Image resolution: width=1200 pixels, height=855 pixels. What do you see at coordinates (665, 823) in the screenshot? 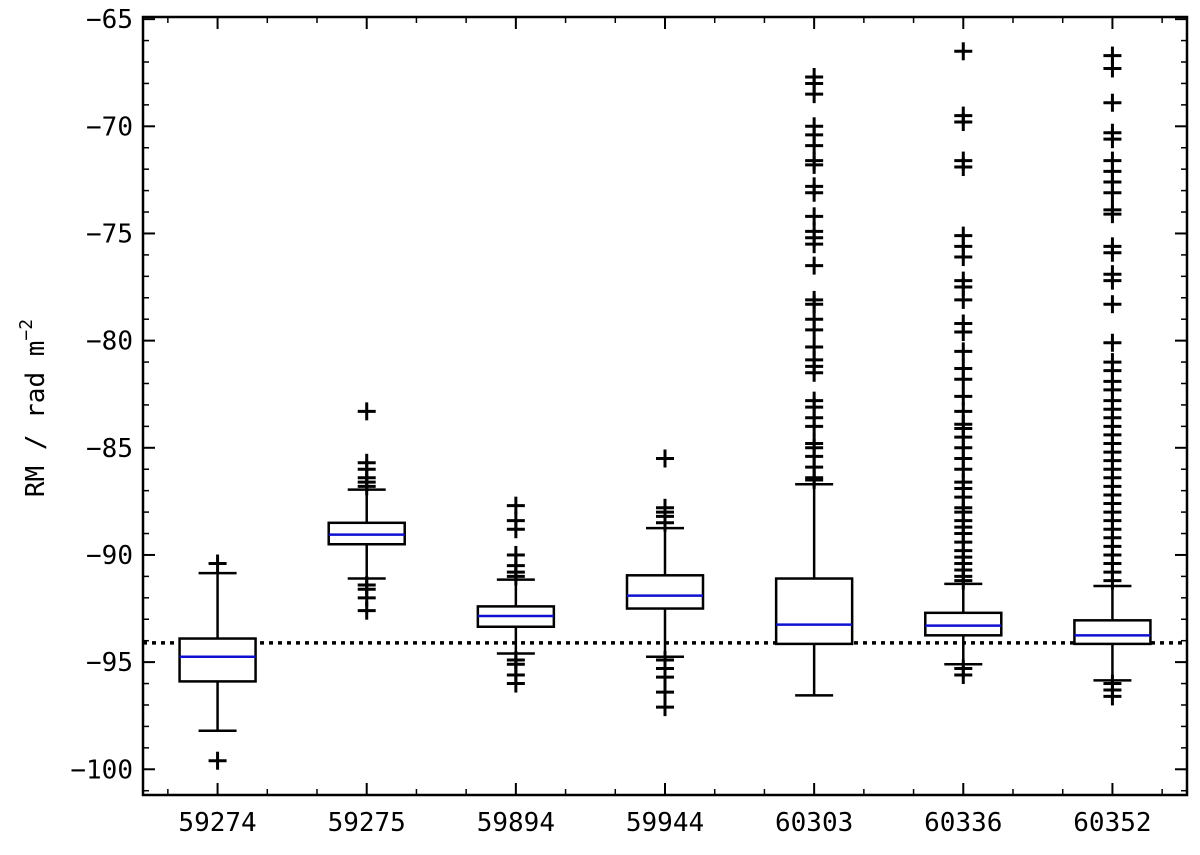
I see `x-tick-label: 59944` at bounding box center [665, 823].